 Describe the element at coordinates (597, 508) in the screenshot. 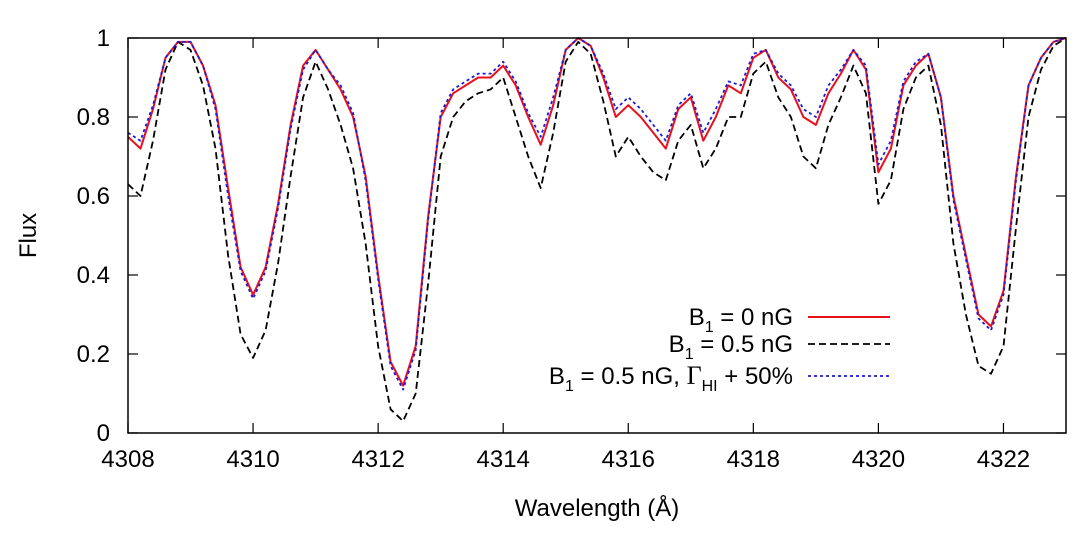

I see `x-axis-title: Wavelength (Å)` at that location.